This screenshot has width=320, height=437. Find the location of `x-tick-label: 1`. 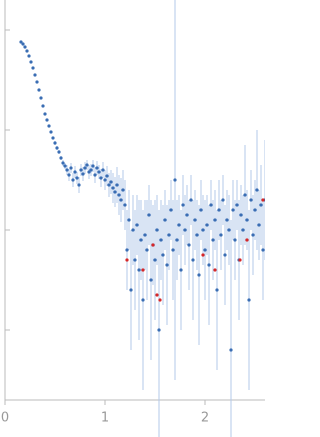

x-tick-label: 1 is located at coordinates (105, 418).